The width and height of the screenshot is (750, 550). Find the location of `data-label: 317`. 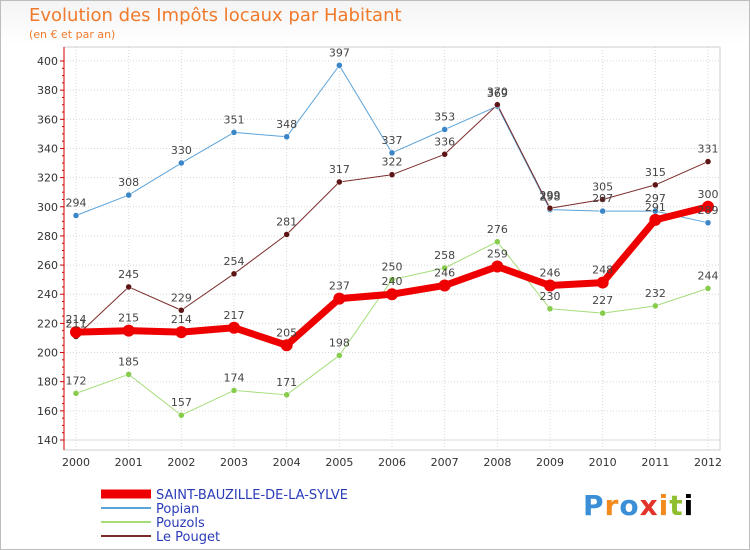

data-label: 317 is located at coordinates (339, 169).